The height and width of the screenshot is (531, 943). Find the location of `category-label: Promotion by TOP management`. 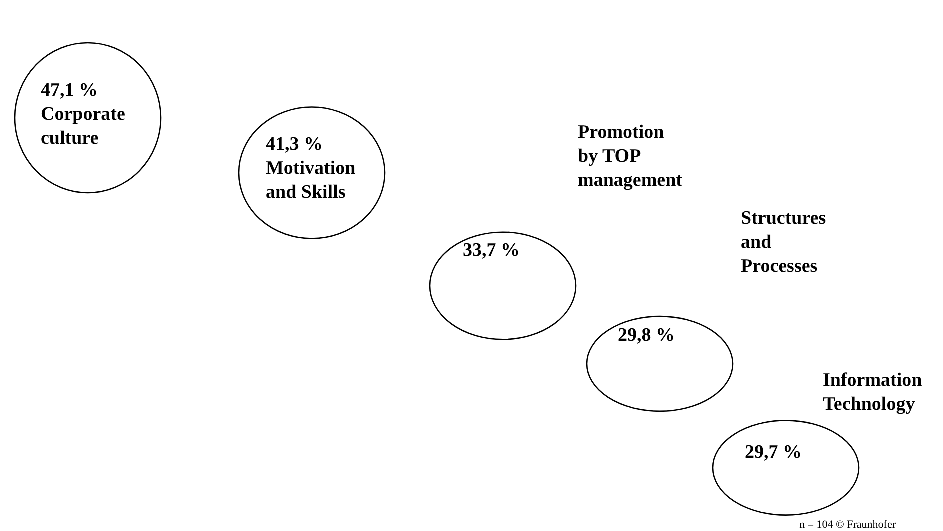

category-label: Promotion by TOP management is located at coordinates (631, 156).